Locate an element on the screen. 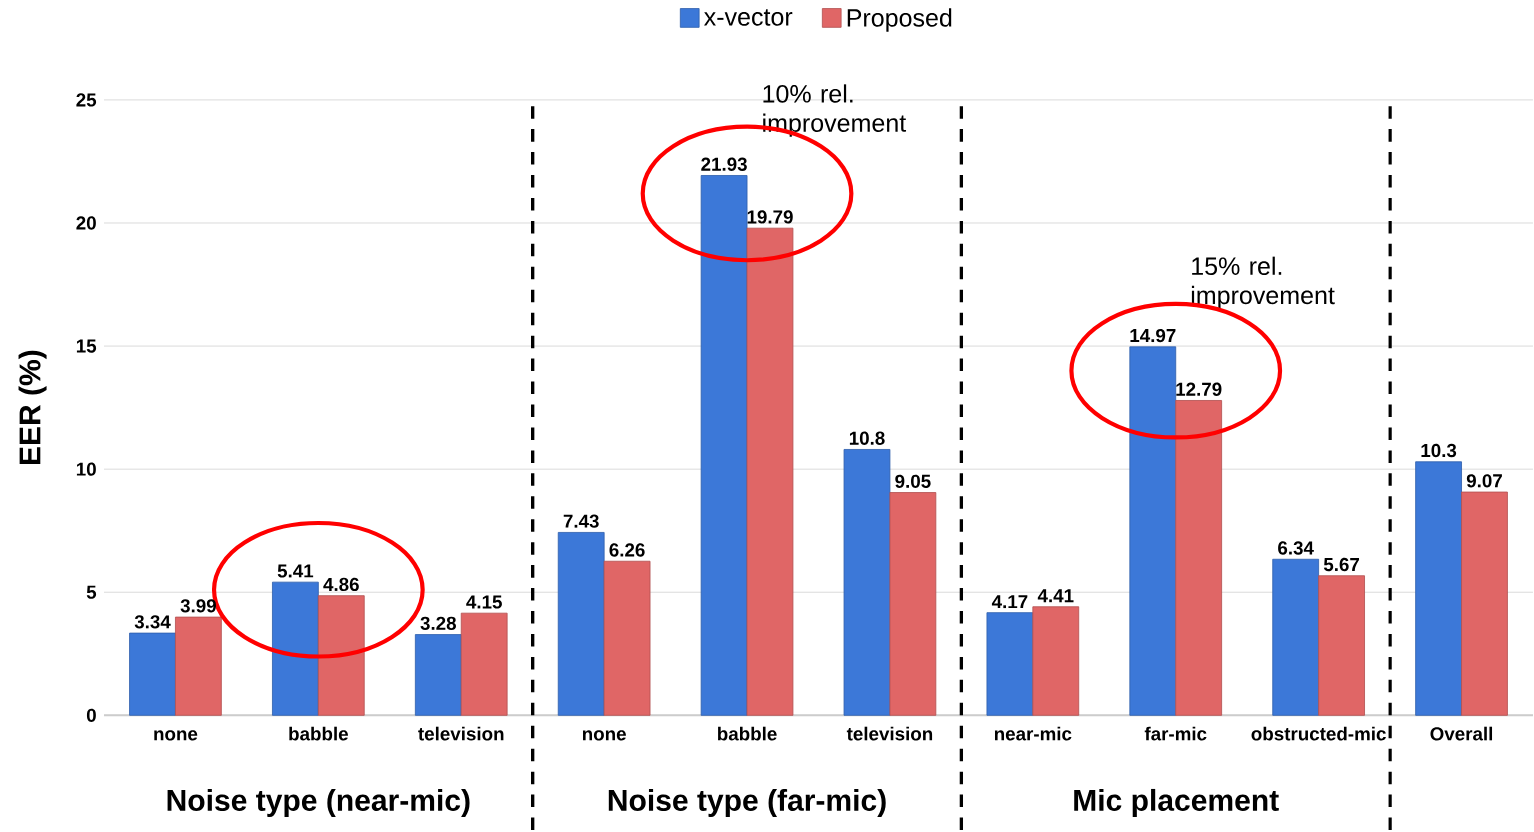 Image resolution: width=1534 pixels, height=832 pixels. data-label: 4.86 is located at coordinates (341, 584).